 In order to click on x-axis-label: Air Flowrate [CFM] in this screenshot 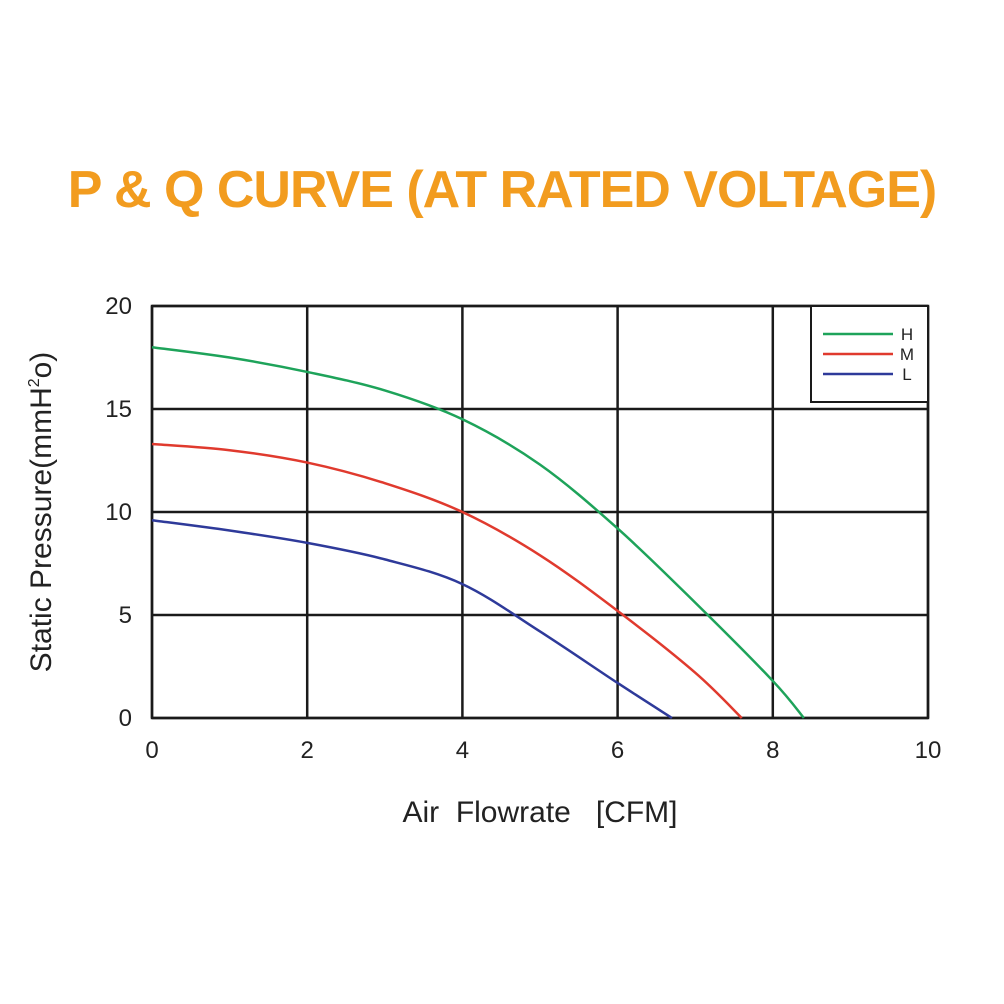, I will do `click(539, 812)`.